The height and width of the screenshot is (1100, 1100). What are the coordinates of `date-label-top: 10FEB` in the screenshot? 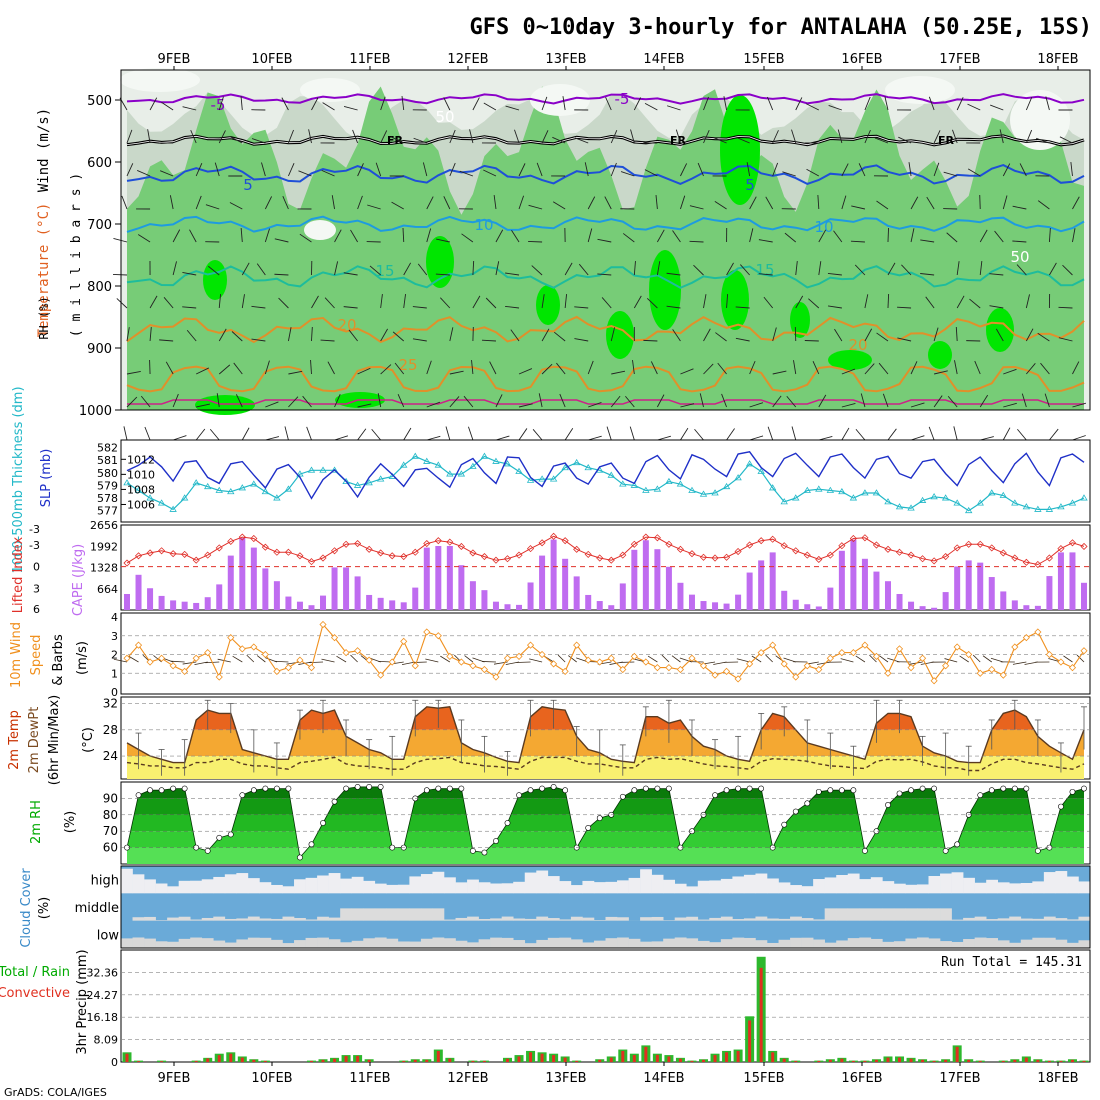 It's located at (271, 59).